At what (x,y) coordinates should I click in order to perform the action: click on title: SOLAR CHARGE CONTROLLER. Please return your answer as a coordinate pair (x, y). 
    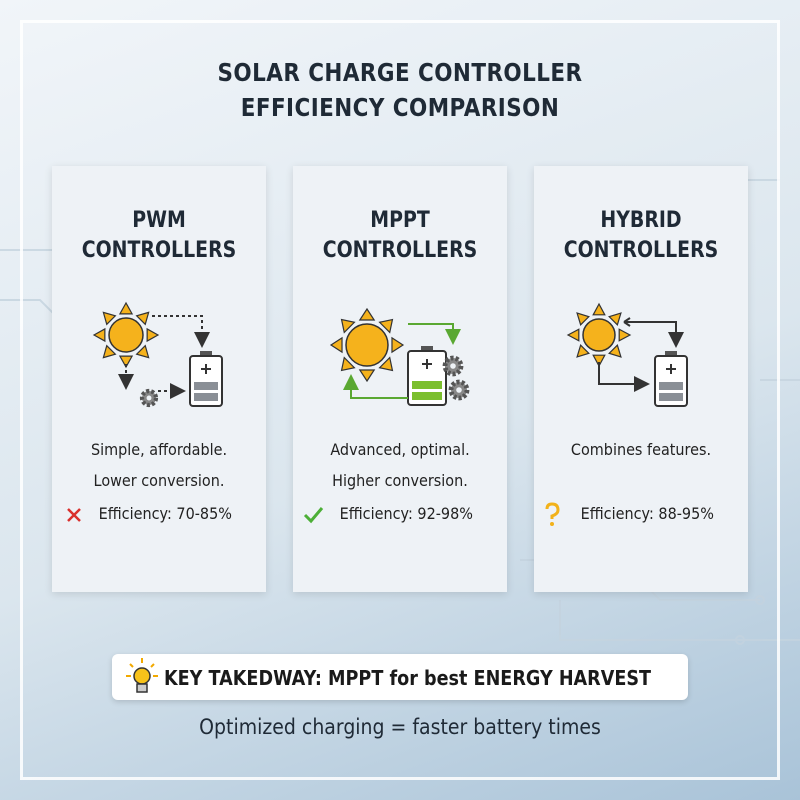
    Looking at the image, I should click on (400, 72).